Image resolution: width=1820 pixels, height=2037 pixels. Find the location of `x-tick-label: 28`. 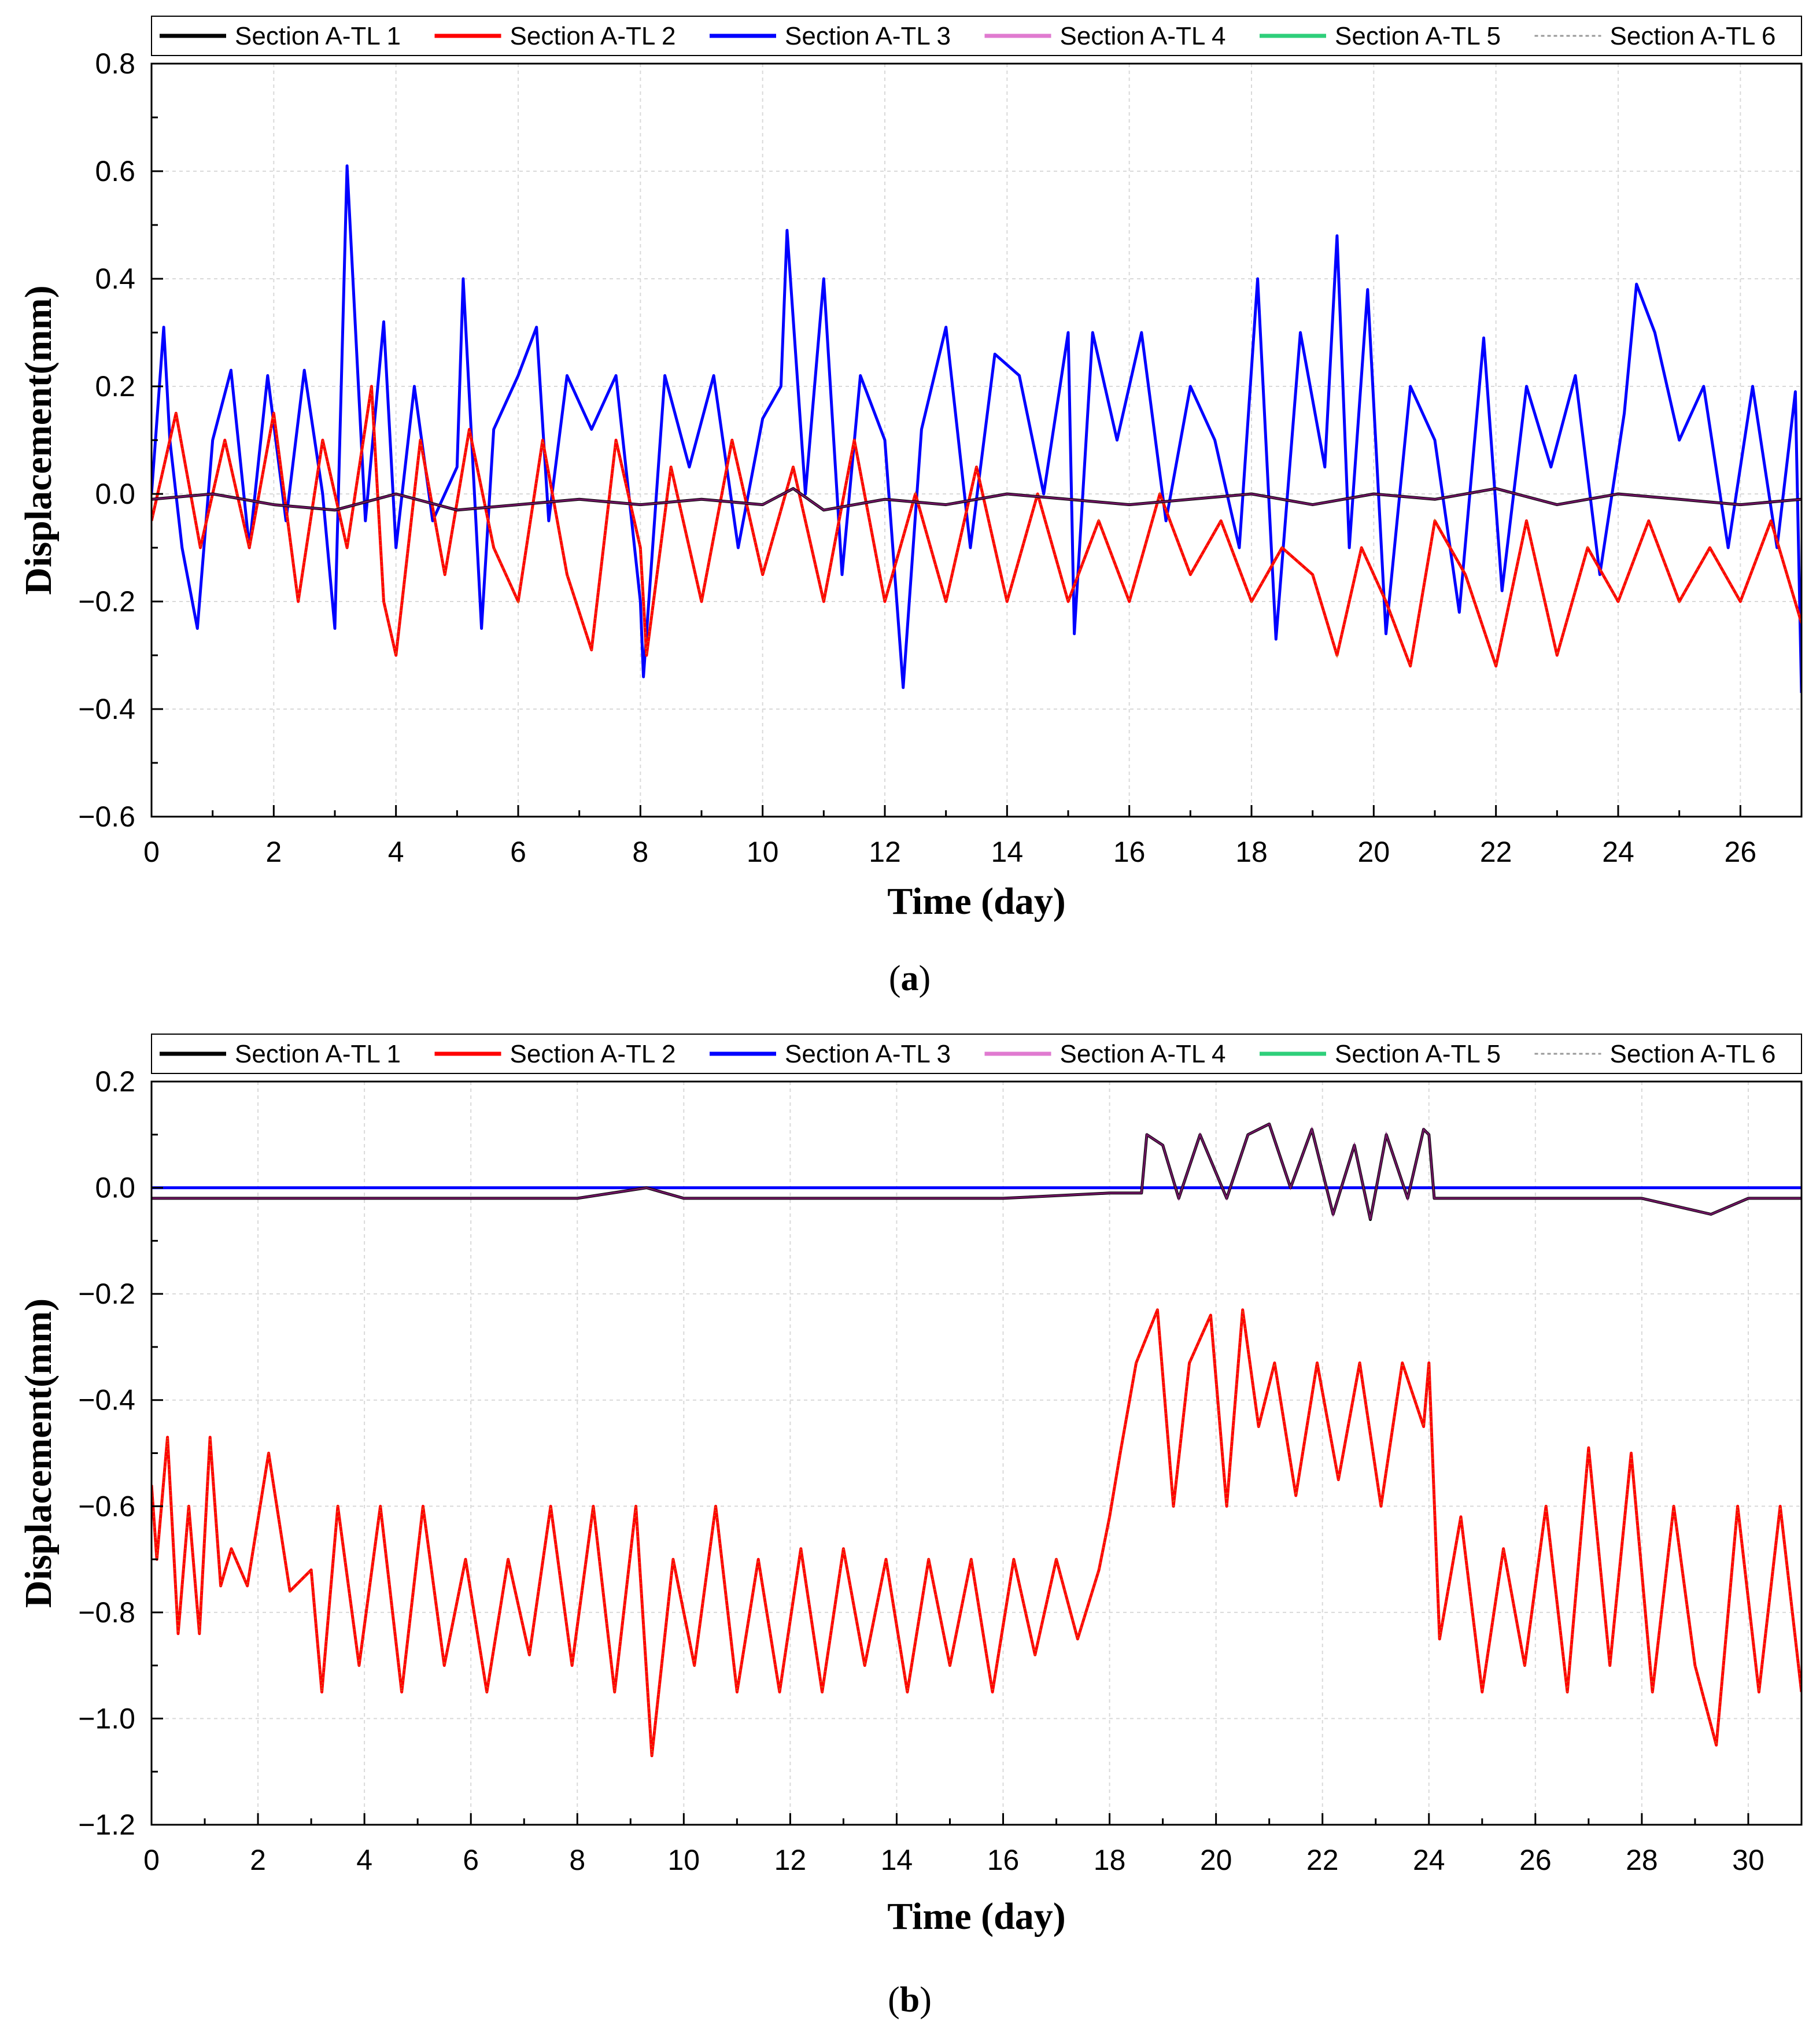

x-tick-label: 28 is located at coordinates (1642, 1860).